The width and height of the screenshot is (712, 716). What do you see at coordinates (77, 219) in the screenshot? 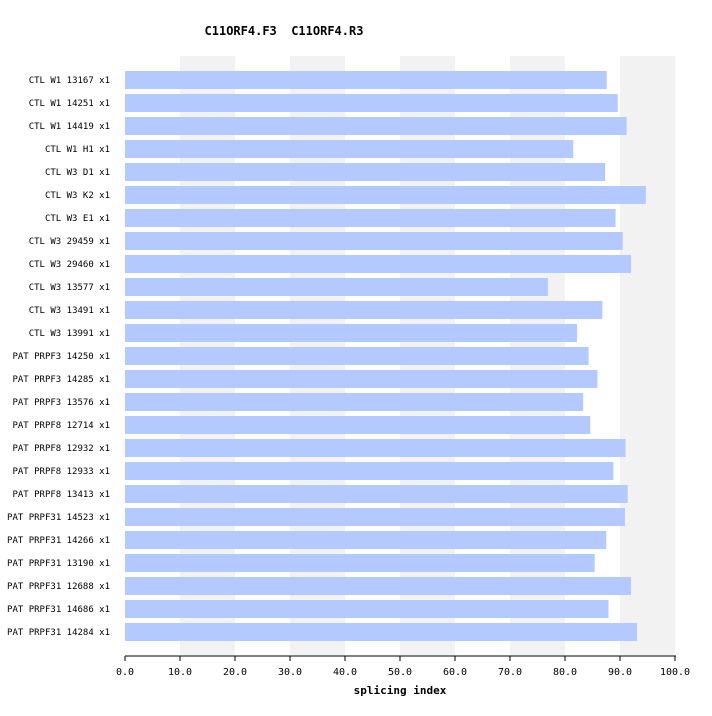
I see `category-label: CTL W3 E1 x1` at bounding box center [77, 219].